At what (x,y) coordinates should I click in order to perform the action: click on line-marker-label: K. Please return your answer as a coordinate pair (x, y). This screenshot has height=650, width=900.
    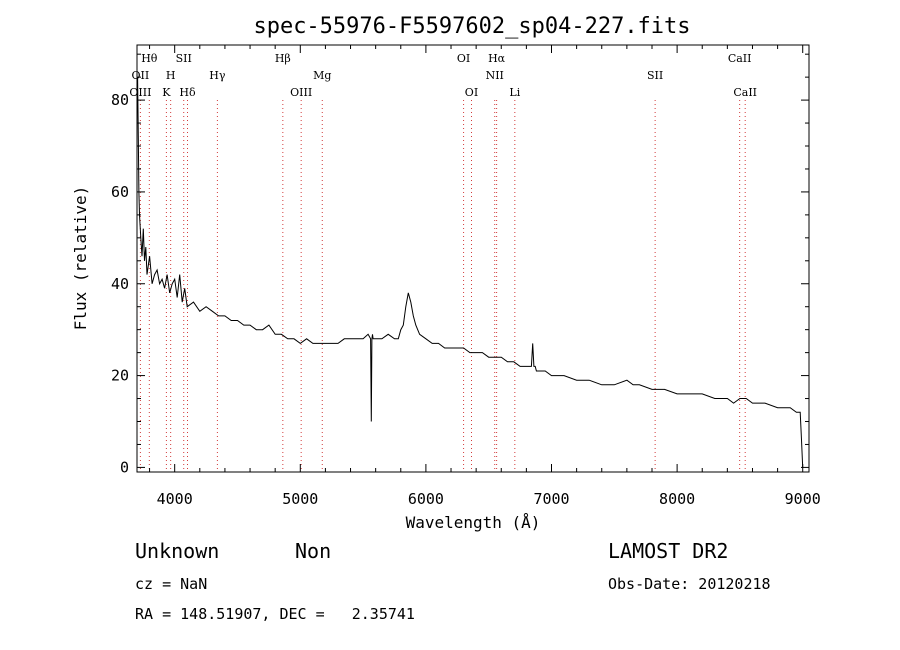
    Looking at the image, I should click on (166, 92).